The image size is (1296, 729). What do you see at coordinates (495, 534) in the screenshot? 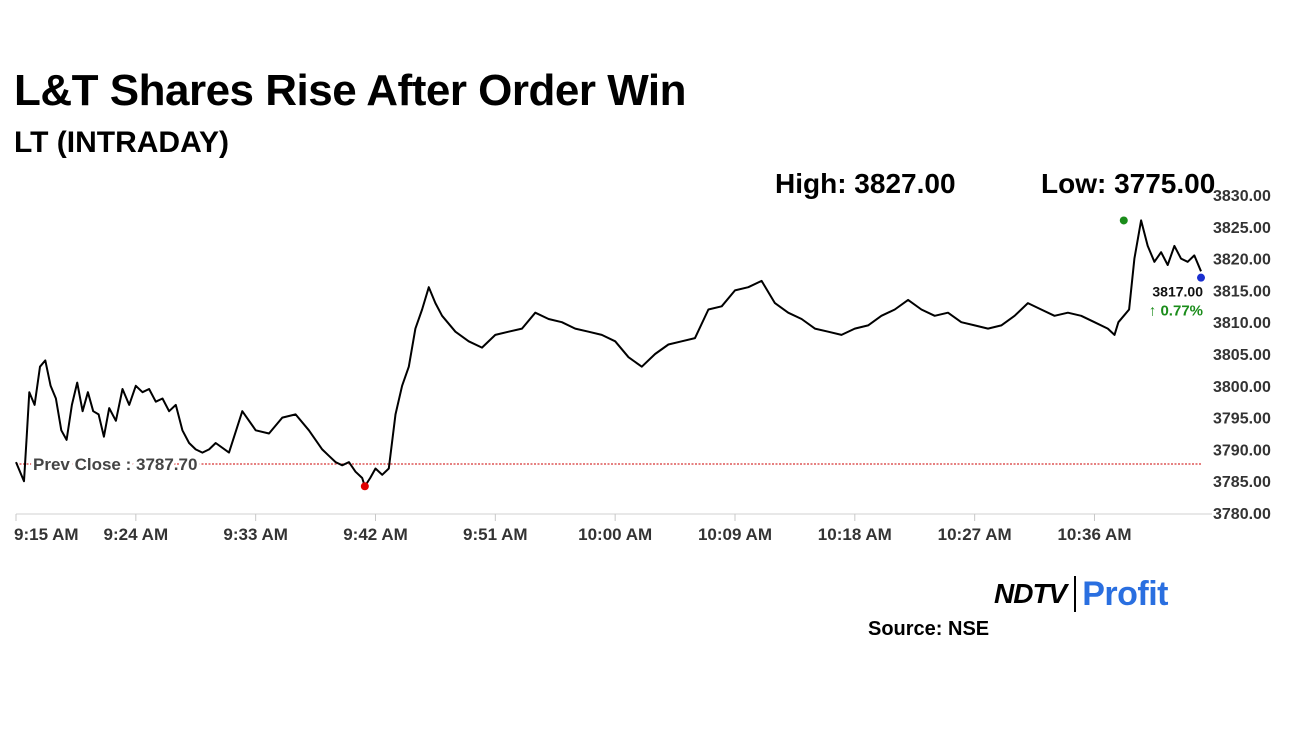
I see `x-tick-label: 9:51 AM` at bounding box center [495, 534].